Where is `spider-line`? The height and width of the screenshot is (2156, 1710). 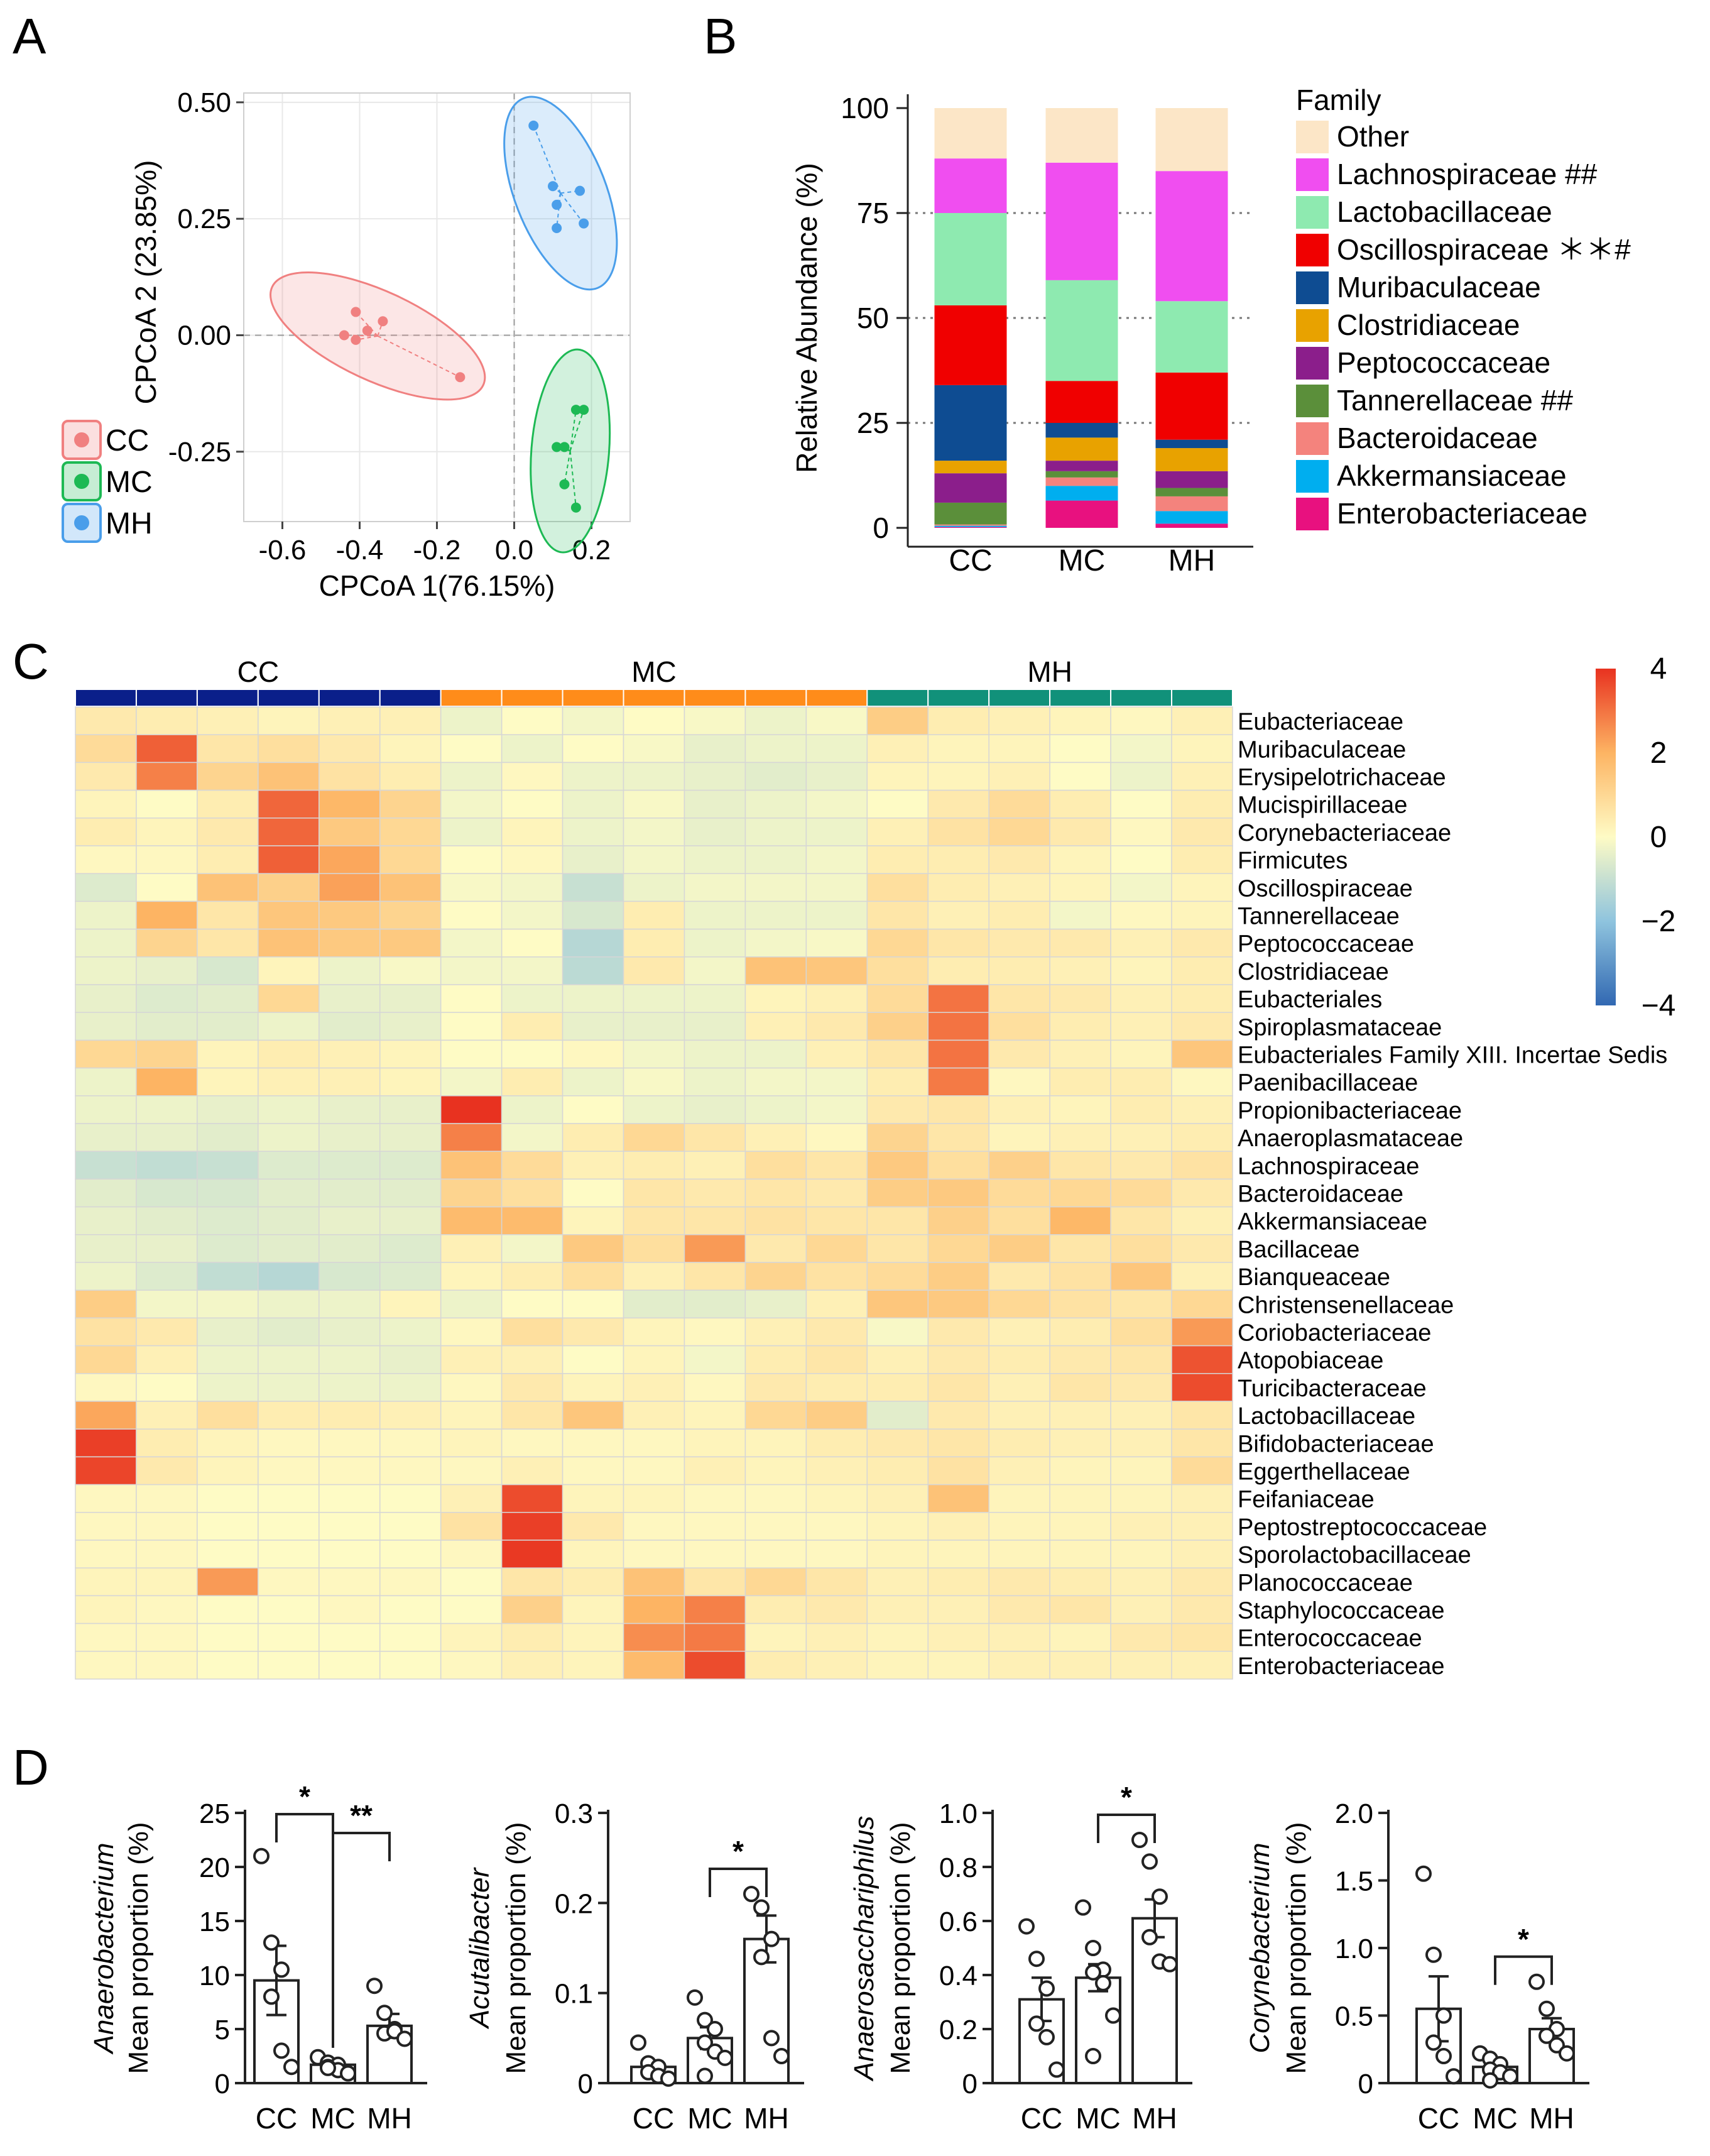 spider-line is located at coordinates (418, 356).